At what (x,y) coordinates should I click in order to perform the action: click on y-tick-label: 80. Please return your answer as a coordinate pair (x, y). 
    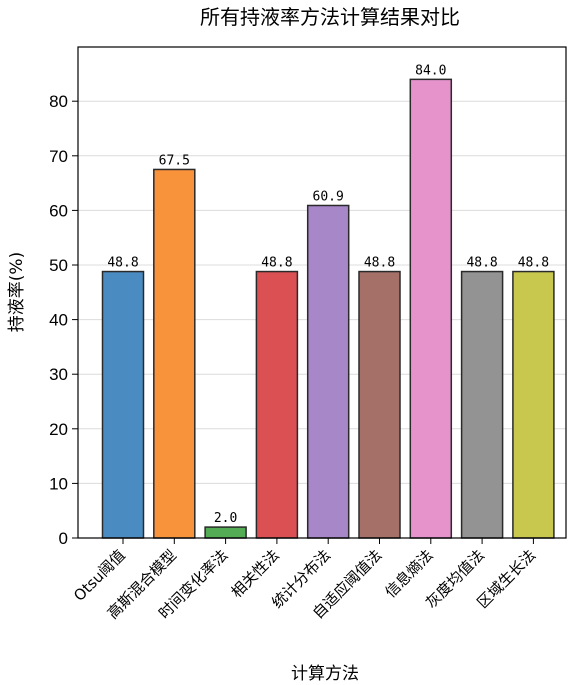
    Looking at the image, I should click on (58, 101).